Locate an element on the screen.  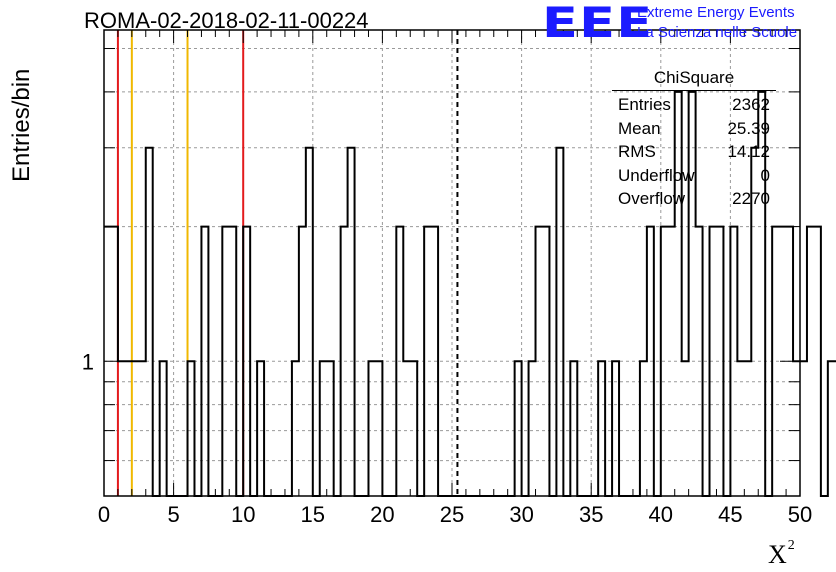
y-axis-label: Entries/bin is located at coordinates (21, 125).